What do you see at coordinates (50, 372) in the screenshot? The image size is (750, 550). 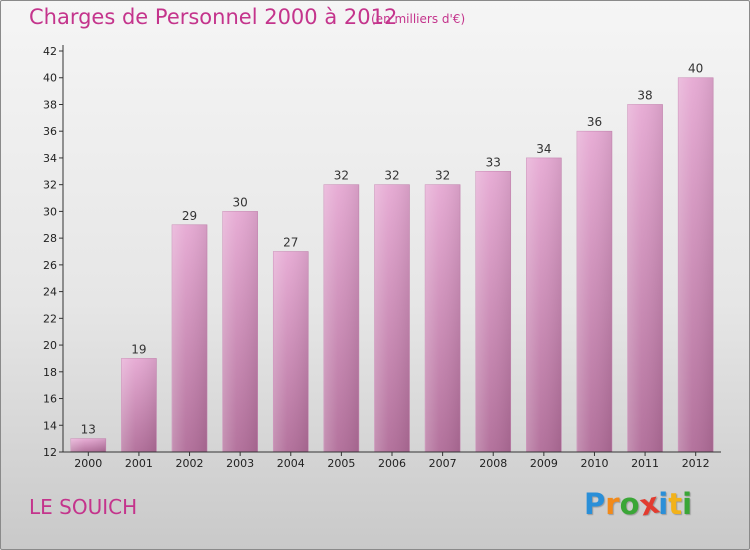 I see `y-tick-label: 18` at bounding box center [50, 372].